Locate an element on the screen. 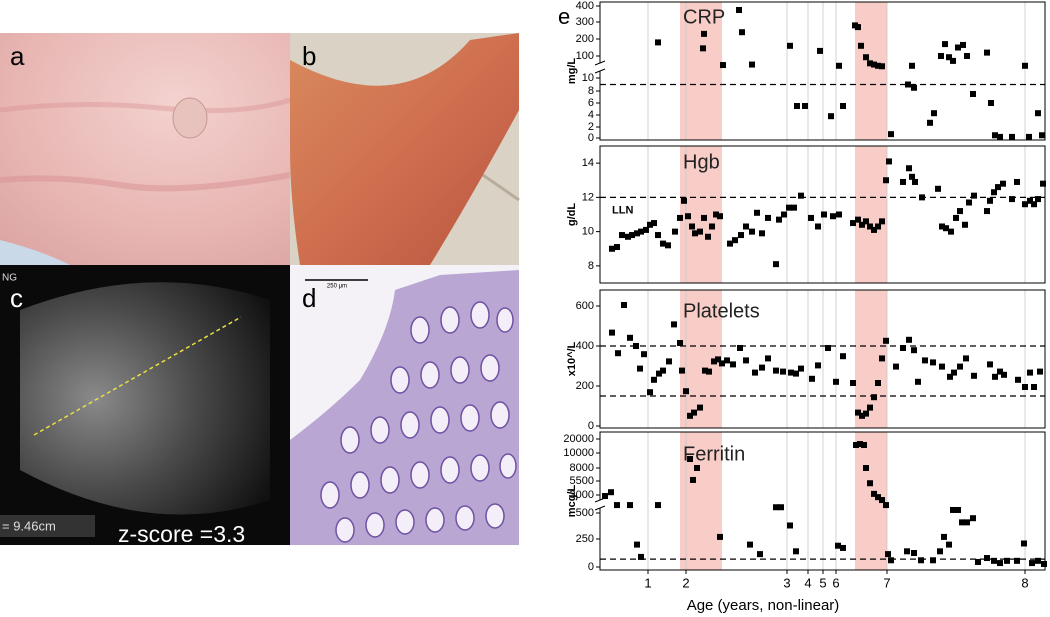 This screenshot has height=617, width=1050. y-tick-label: 5500 is located at coordinates (582, 481).